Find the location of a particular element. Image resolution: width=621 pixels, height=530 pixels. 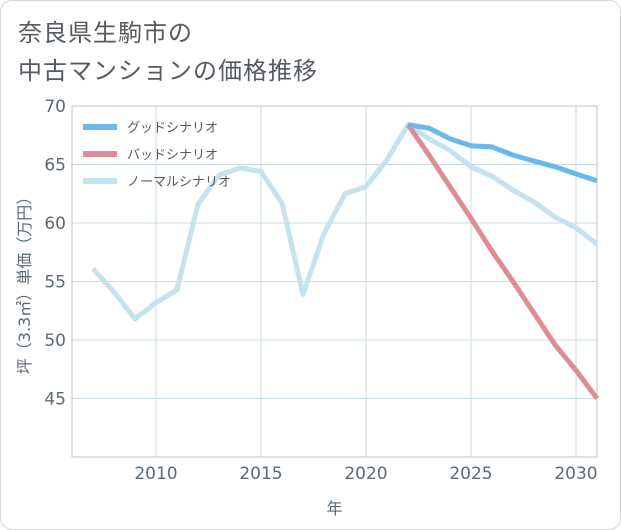

chart-title: 奈良県生駒市の 中古マンションの価格推移 is located at coordinates (168, 52).